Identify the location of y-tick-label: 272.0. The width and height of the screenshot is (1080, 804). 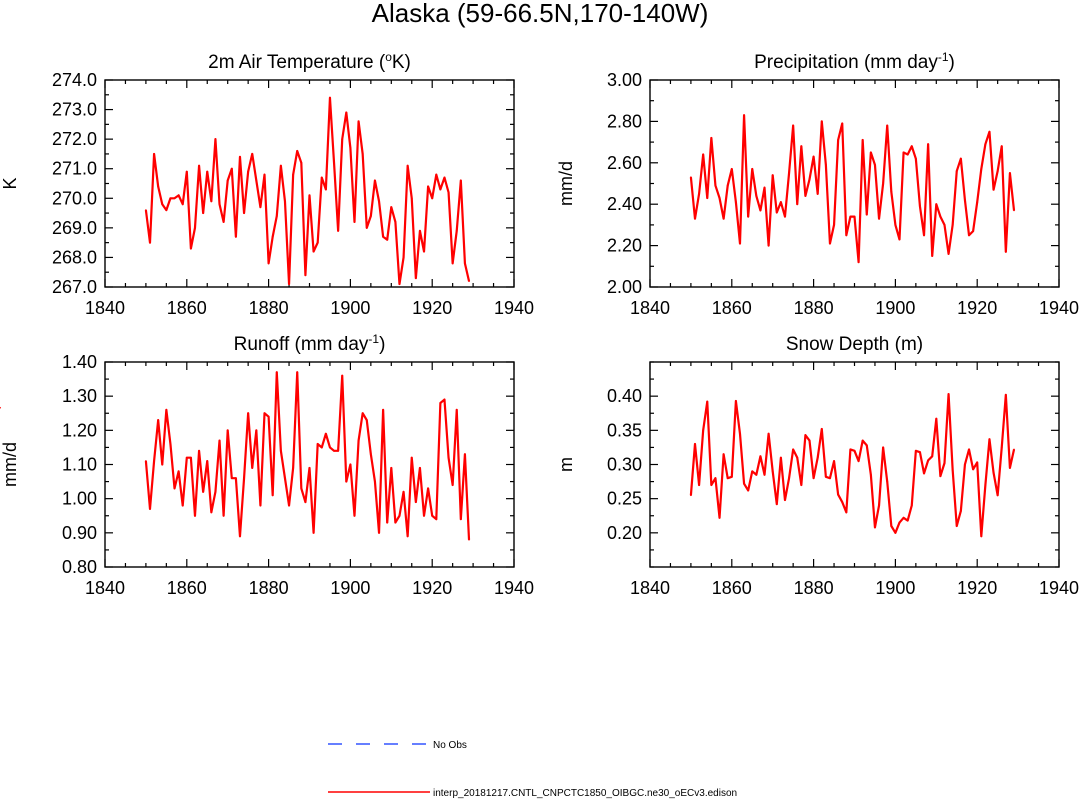
(74, 139).